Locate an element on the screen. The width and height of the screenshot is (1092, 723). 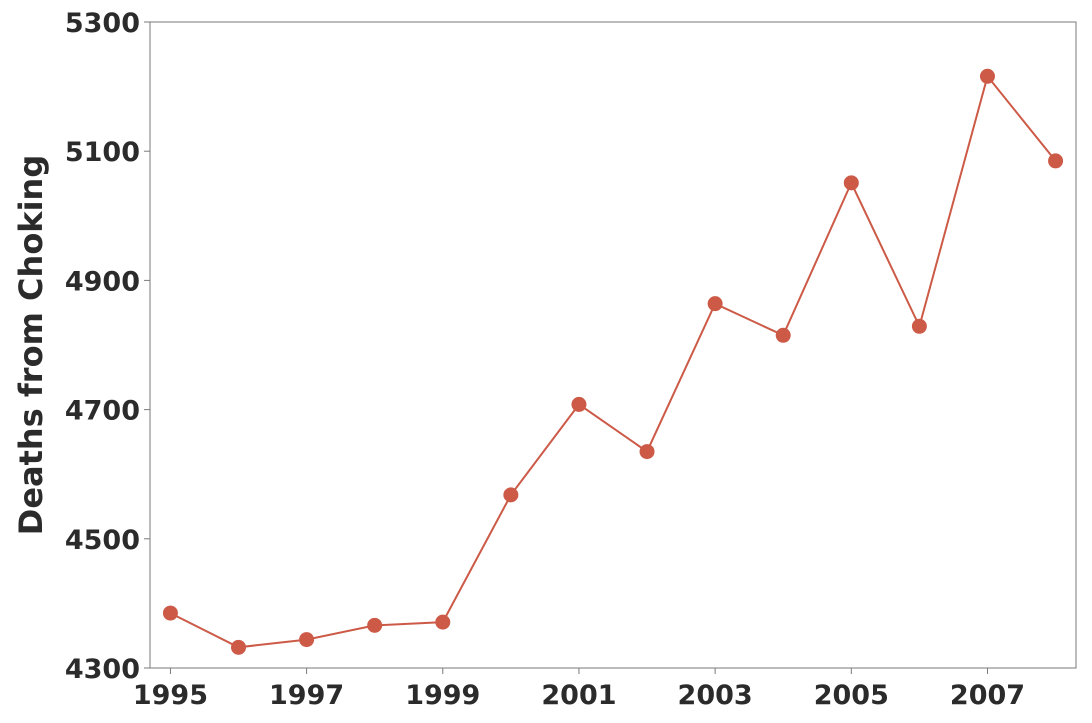
x-tick-label: 1995 is located at coordinates (170, 695).